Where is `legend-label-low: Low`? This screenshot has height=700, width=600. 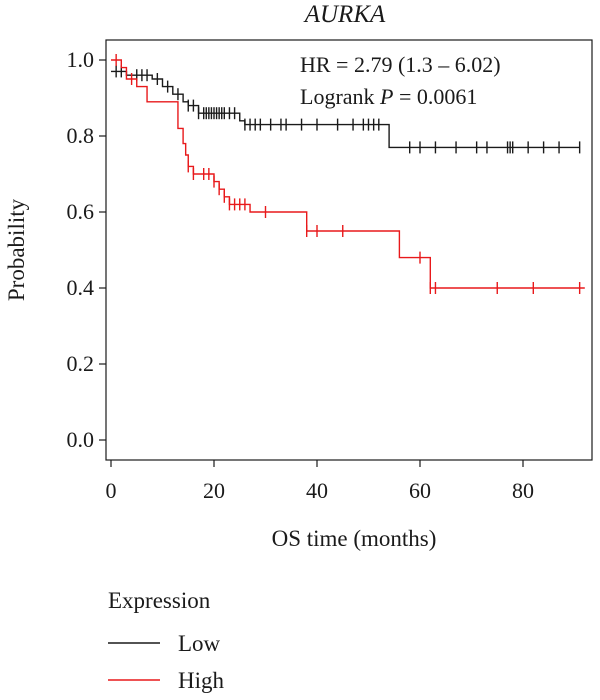
legend-label-low: Low is located at coordinates (199, 643).